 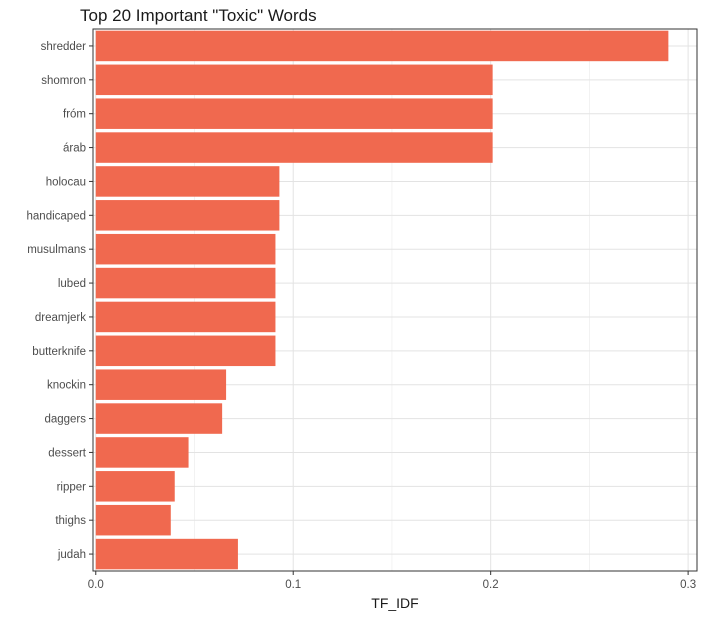 What do you see at coordinates (74, 149) in the screenshot?
I see `y-tick-label: árab` at bounding box center [74, 149].